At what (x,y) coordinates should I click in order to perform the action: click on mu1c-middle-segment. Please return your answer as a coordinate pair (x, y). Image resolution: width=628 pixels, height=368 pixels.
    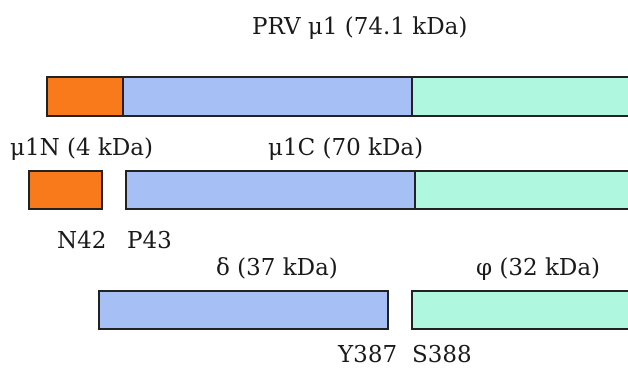
    Looking at the image, I should click on (270, 190).